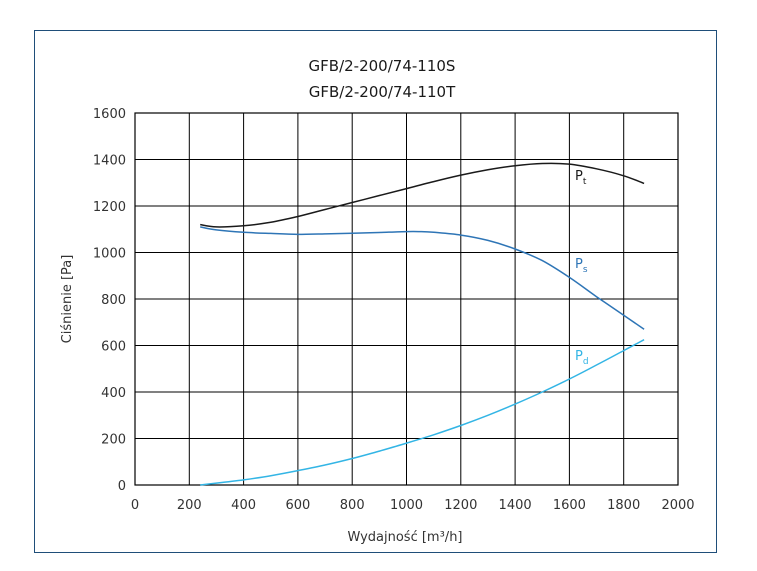 This screenshot has height=571, width=757. What do you see at coordinates (109, 207) in the screenshot?
I see `y-tick-label-6: 1200` at bounding box center [109, 207].